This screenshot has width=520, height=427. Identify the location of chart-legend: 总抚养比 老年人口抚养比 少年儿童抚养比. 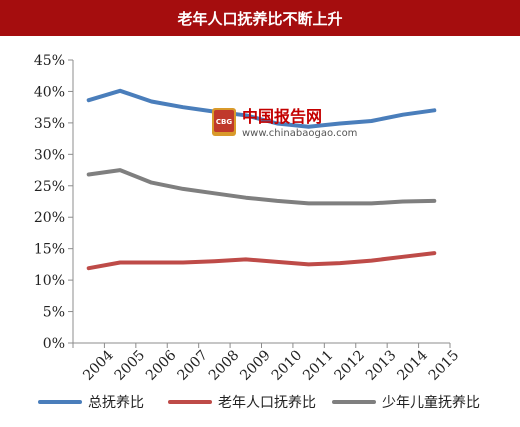
(259, 402).